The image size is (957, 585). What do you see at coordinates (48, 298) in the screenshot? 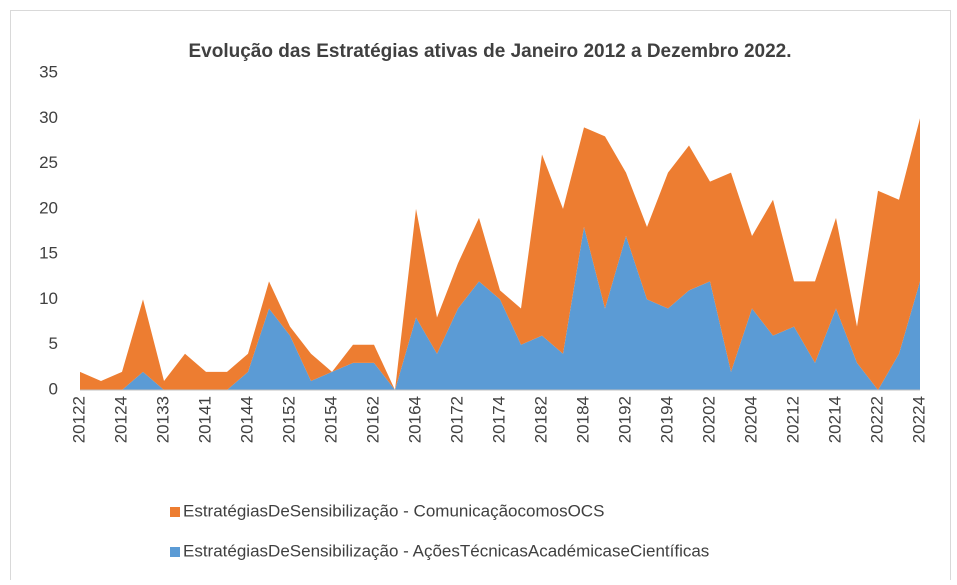
I see `y-tick-label: 10` at bounding box center [48, 298].